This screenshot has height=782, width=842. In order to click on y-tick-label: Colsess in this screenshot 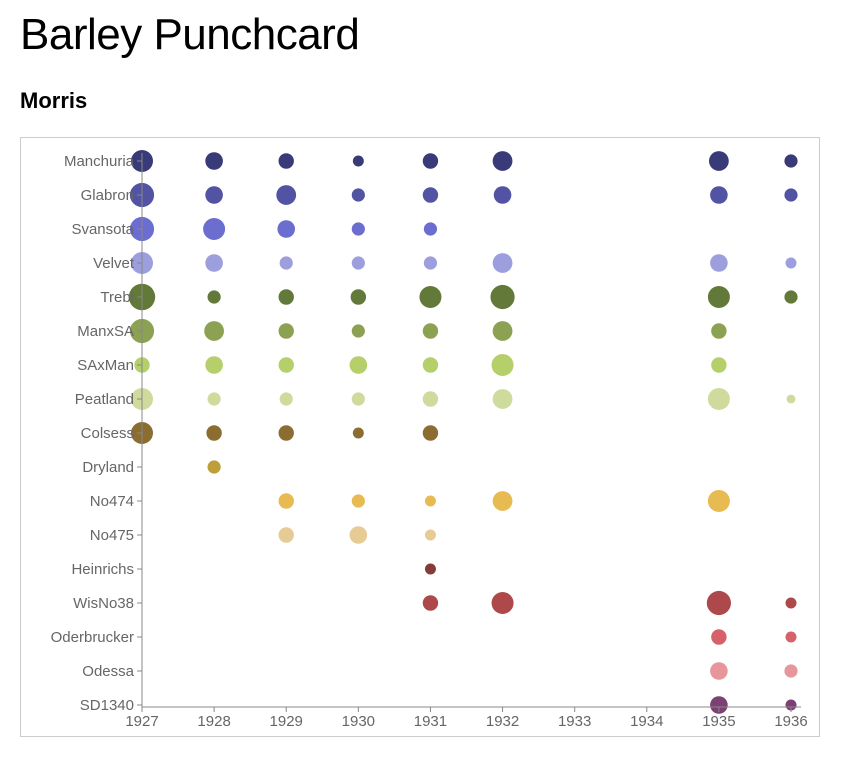, I will do `click(107, 433)`.